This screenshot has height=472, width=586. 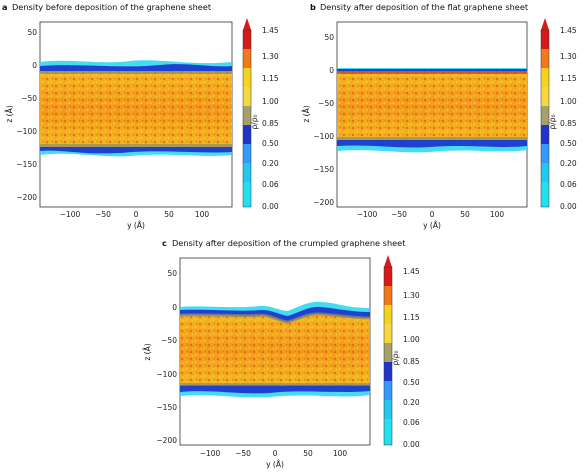 I want to click on panel-b-xtick: 50, so click(x=465, y=214).